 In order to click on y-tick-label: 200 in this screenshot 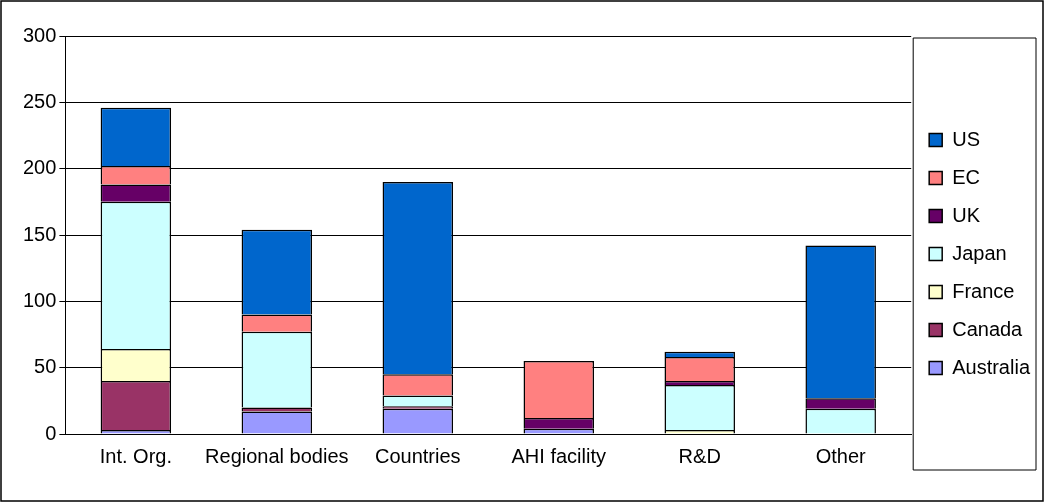, I will do `click(39, 167)`.